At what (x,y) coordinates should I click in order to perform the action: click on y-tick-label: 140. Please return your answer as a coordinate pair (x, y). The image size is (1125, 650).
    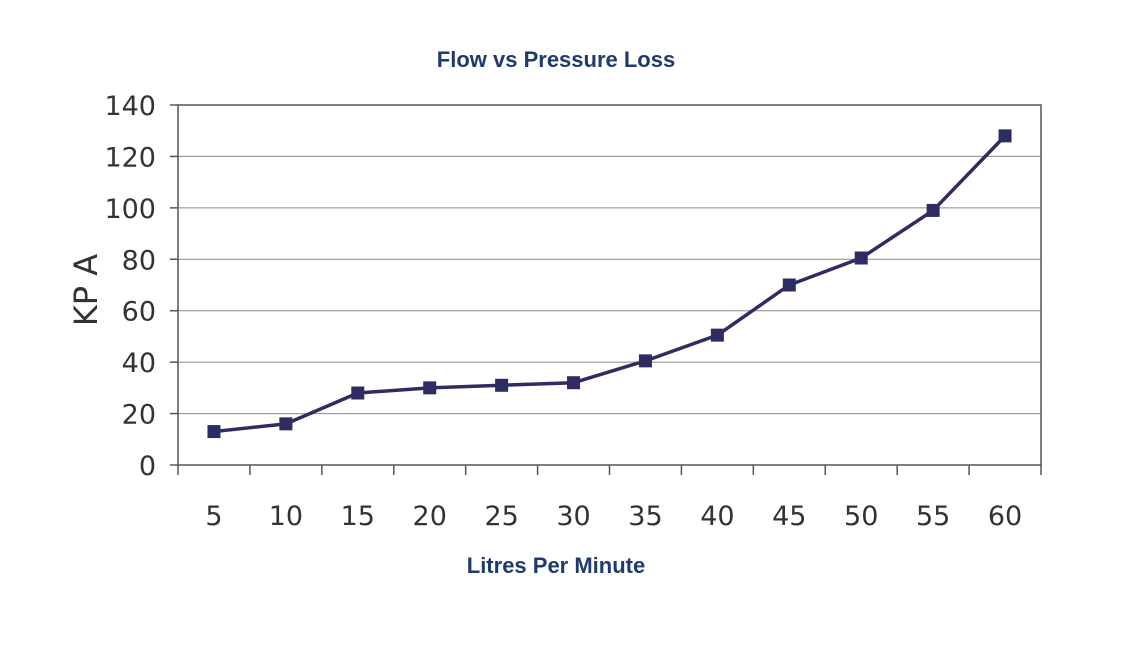
    Looking at the image, I should click on (130, 106).